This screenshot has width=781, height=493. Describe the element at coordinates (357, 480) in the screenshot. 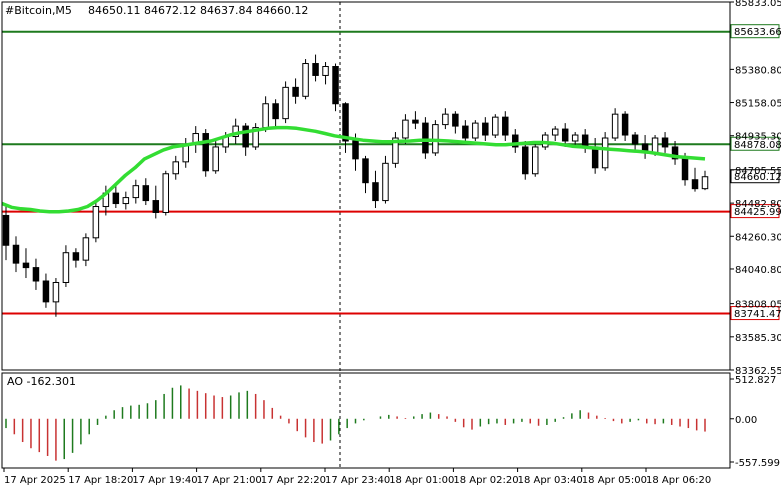

I see `x-tick-label: 17 Apr 23:40` at that location.